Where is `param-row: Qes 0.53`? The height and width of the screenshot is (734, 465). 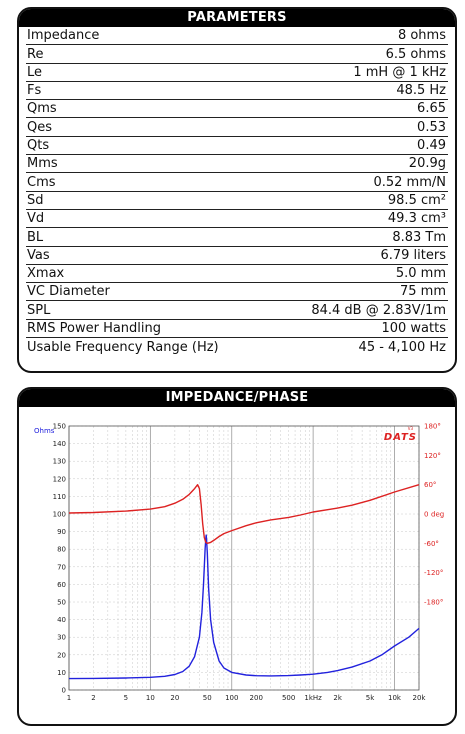
param-row: Qes 0.53 is located at coordinates (237, 127).